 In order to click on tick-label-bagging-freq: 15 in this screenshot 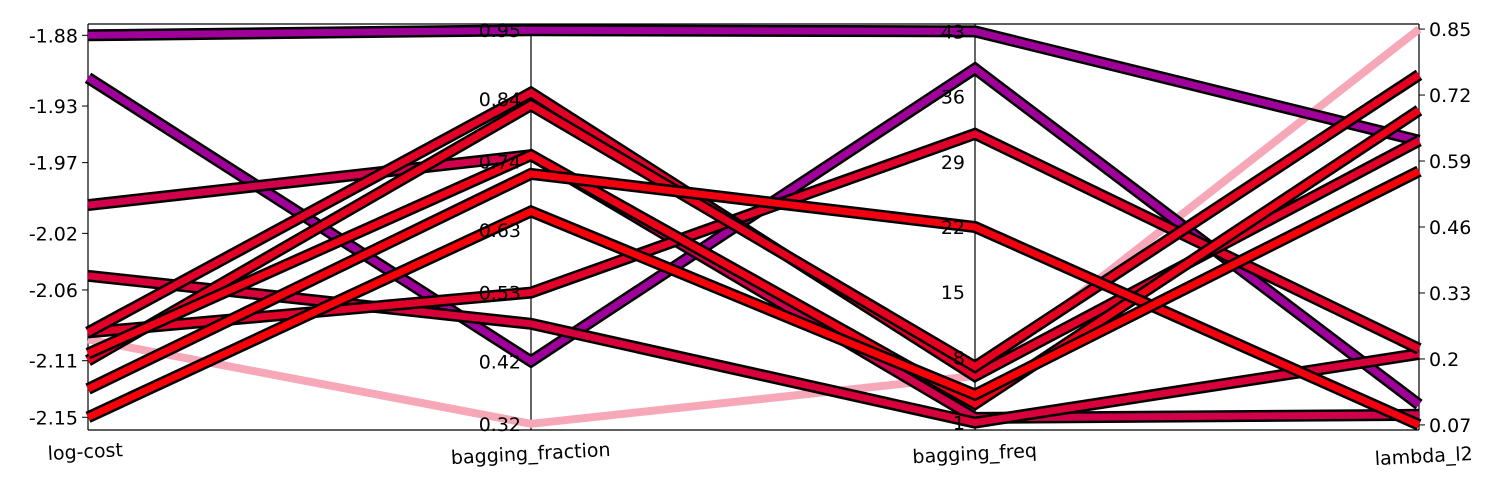, I will do `click(953, 293)`.